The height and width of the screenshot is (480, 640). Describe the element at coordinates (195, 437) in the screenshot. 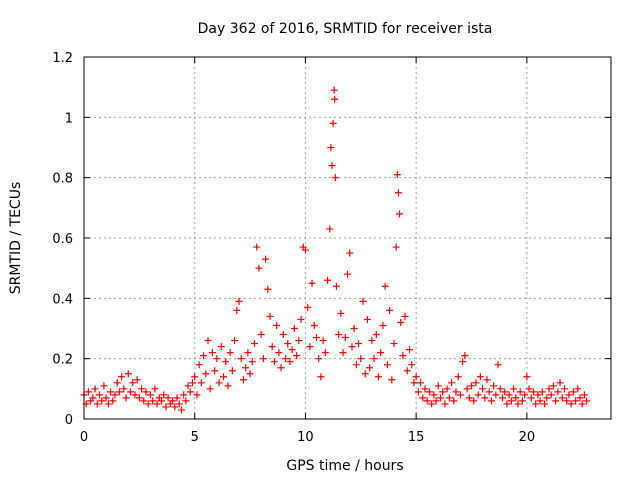

I see `x-tick-label: 5` at that location.